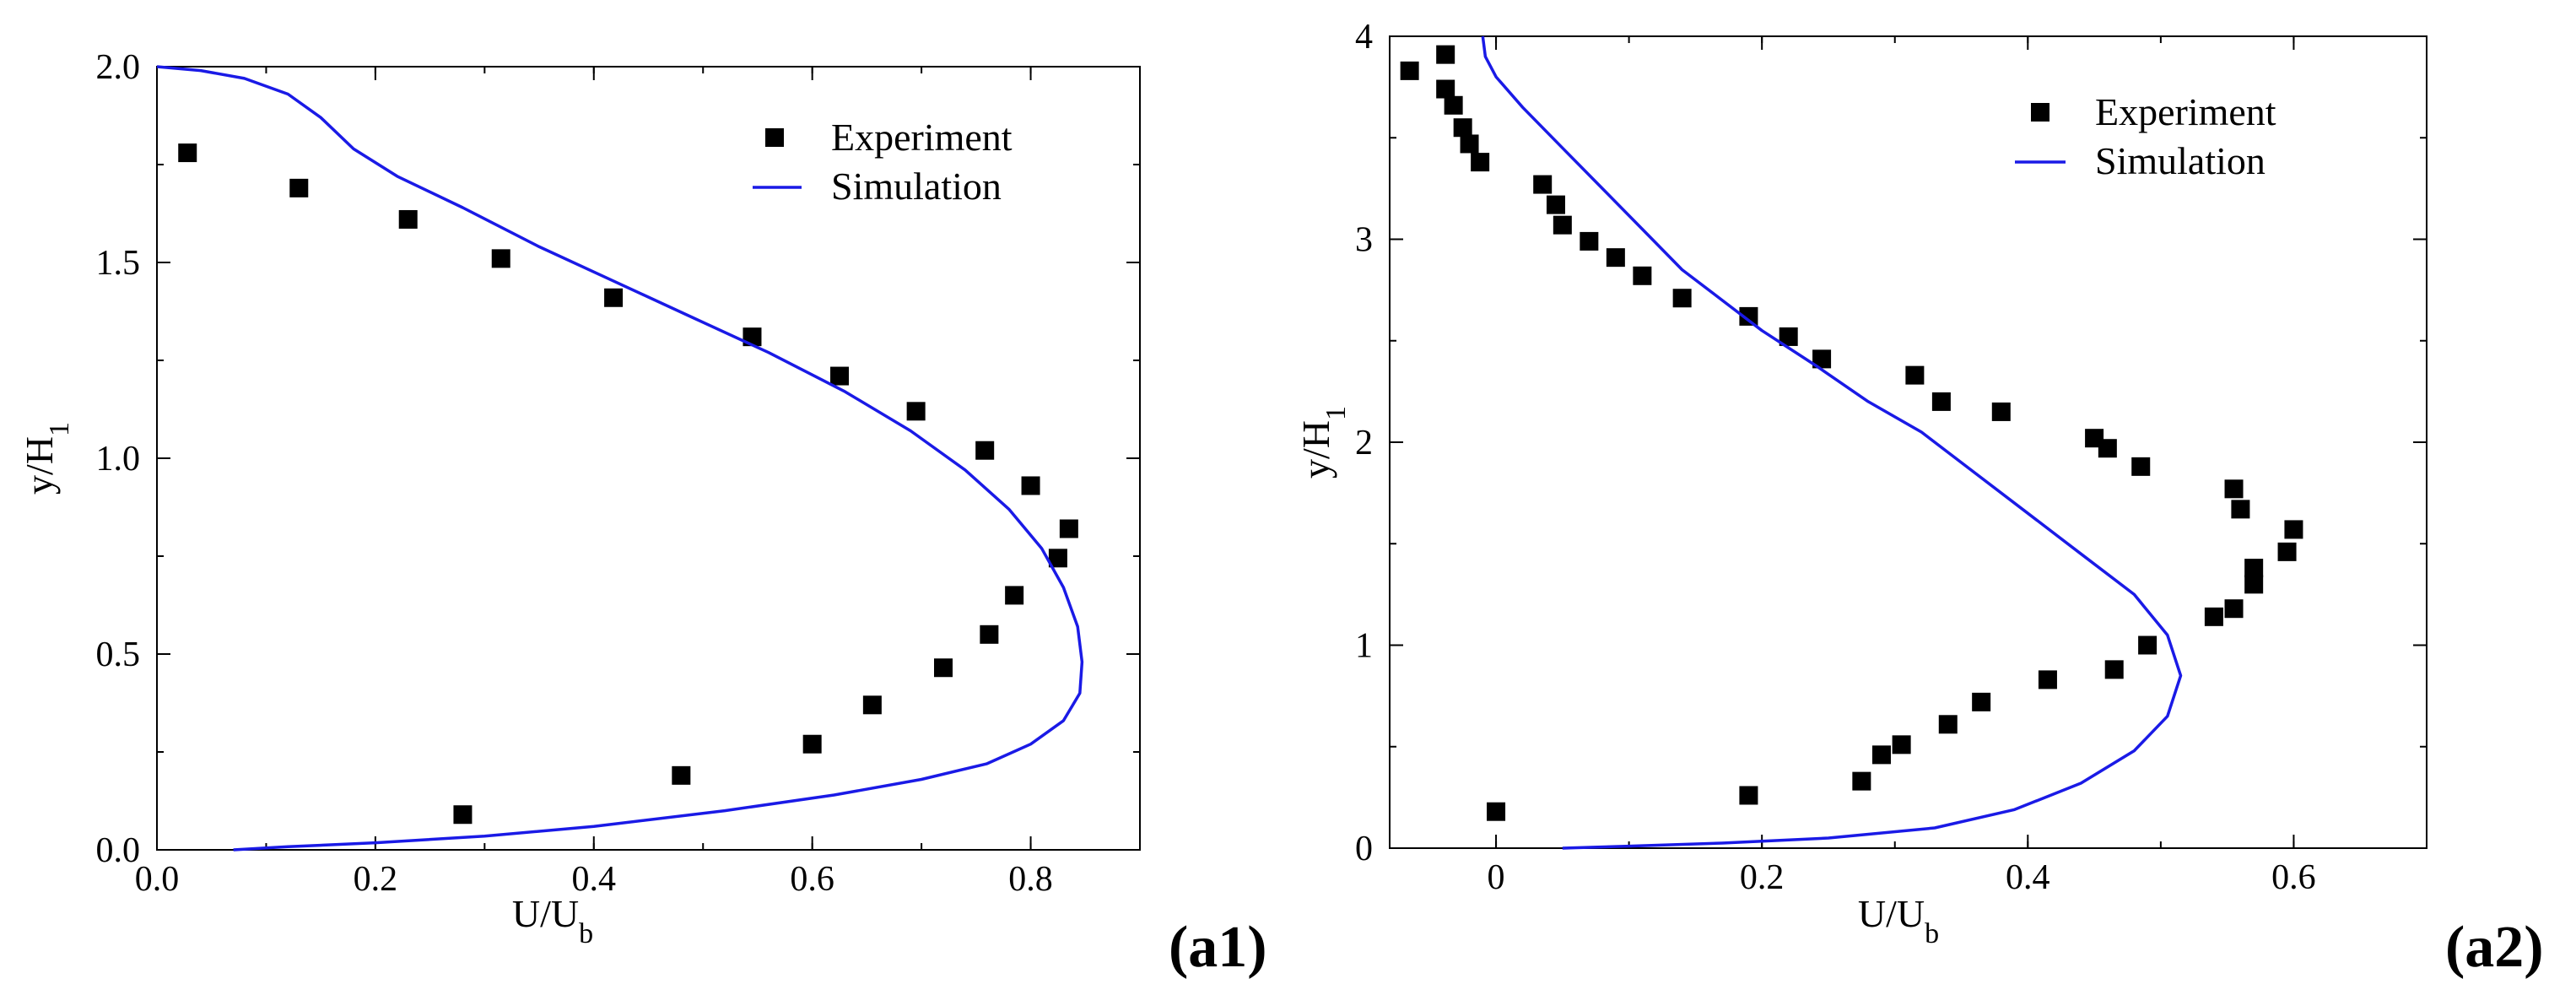 Image resolution: width=2576 pixels, height=995 pixels. What do you see at coordinates (1364, 240) in the screenshot?
I see `y-tick-label: 3` at bounding box center [1364, 240].